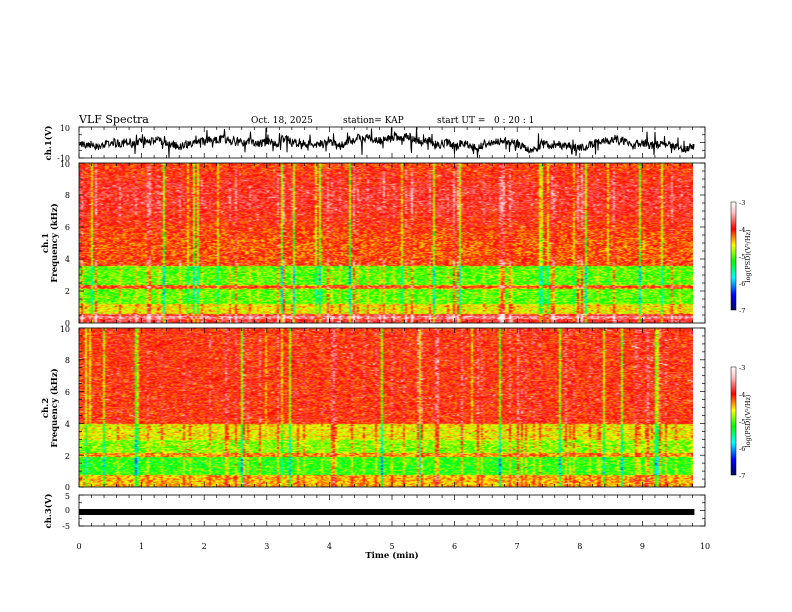 This screenshot has width=792, height=612. I want to click on ch2-freq-tick-0: 0, so click(67, 487).